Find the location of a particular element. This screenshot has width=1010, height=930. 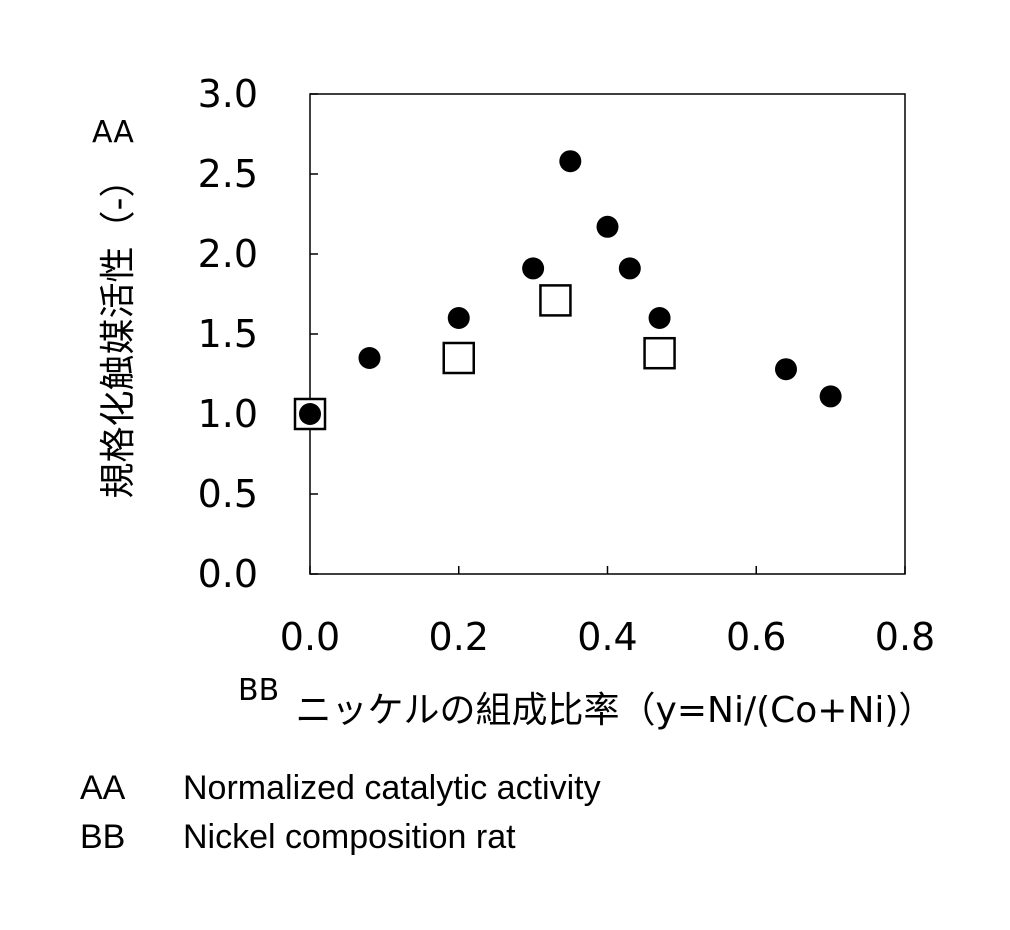

x-axis-label: ニッケルの組成比率（y=Ni/(Co+Ni)） is located at coordinates (615, 710).